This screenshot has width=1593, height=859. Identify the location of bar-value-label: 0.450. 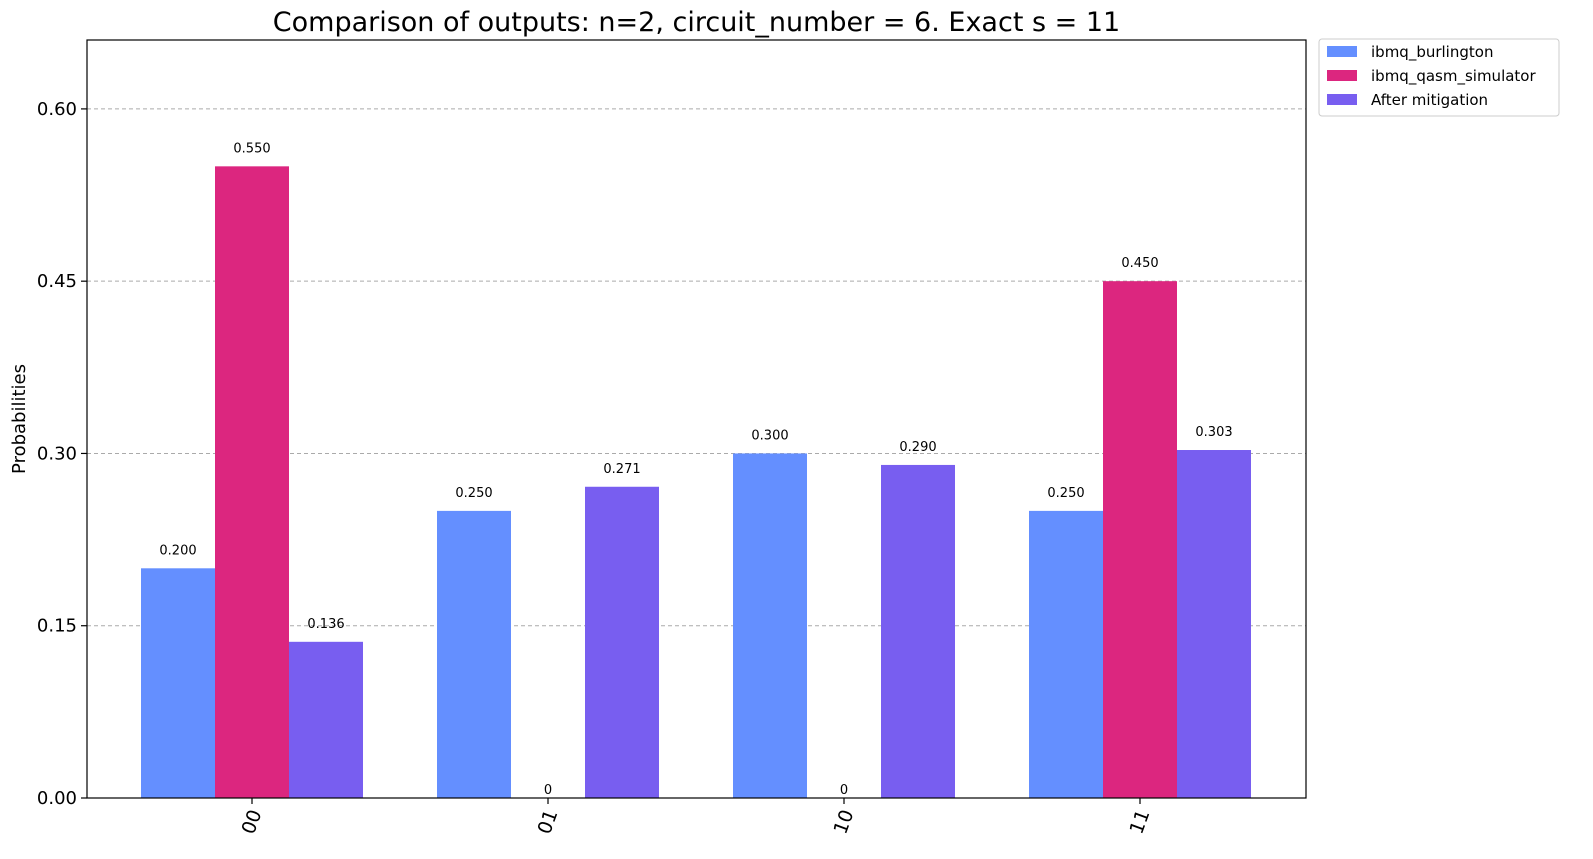
(1139, 263).